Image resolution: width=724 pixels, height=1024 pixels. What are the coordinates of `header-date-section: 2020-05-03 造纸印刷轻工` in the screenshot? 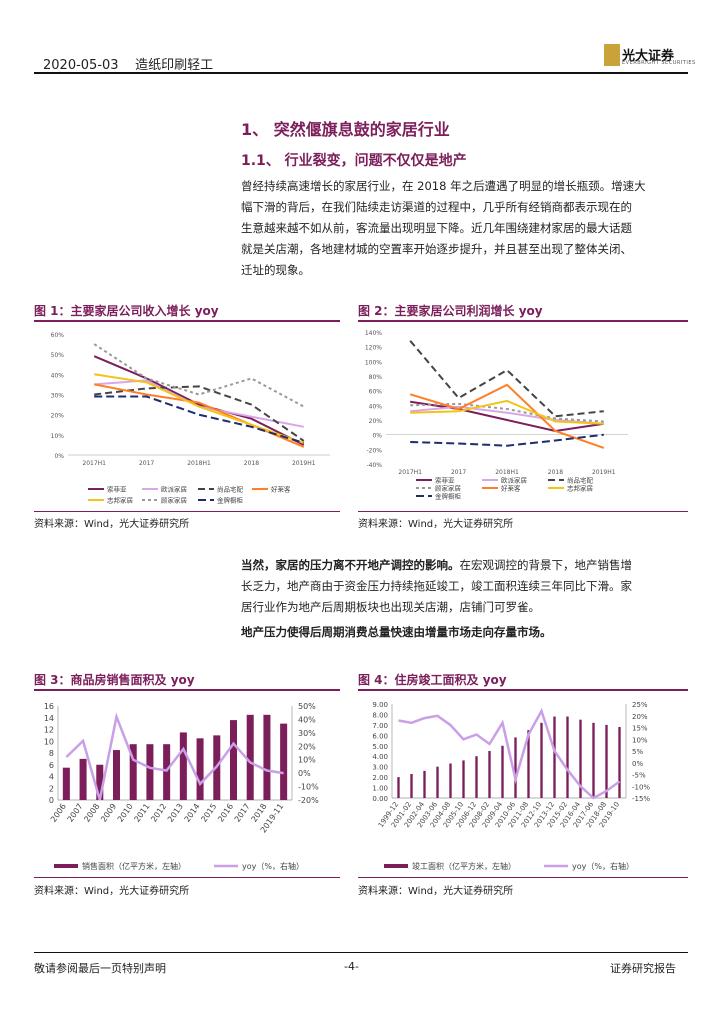 It's located at (128, 65).